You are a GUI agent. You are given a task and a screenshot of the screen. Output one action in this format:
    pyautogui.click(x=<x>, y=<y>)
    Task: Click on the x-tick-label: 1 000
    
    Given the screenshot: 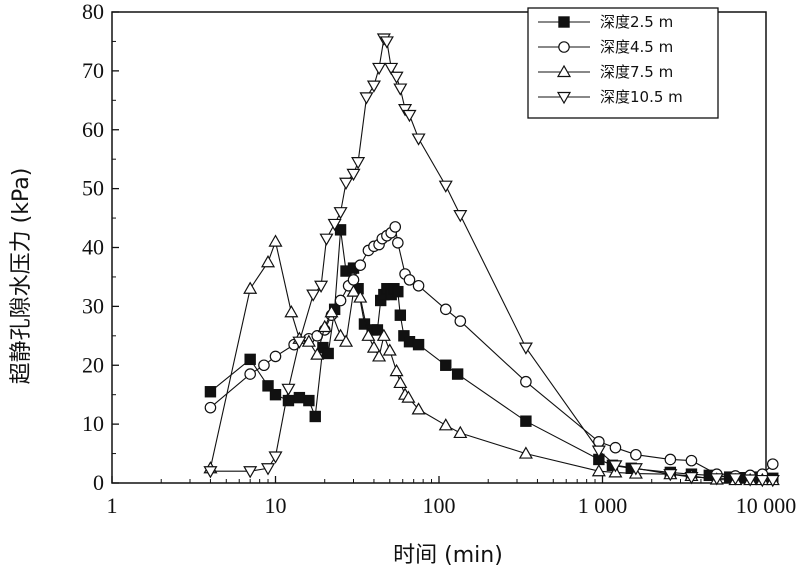 What is the action you would take?
    pyautogui.click(x=603, y=505)
    